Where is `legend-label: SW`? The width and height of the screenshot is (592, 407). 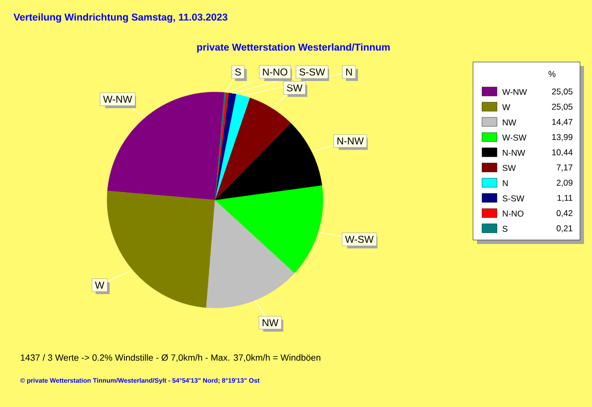
legend-label: SW is located at coordinates (509, 168).